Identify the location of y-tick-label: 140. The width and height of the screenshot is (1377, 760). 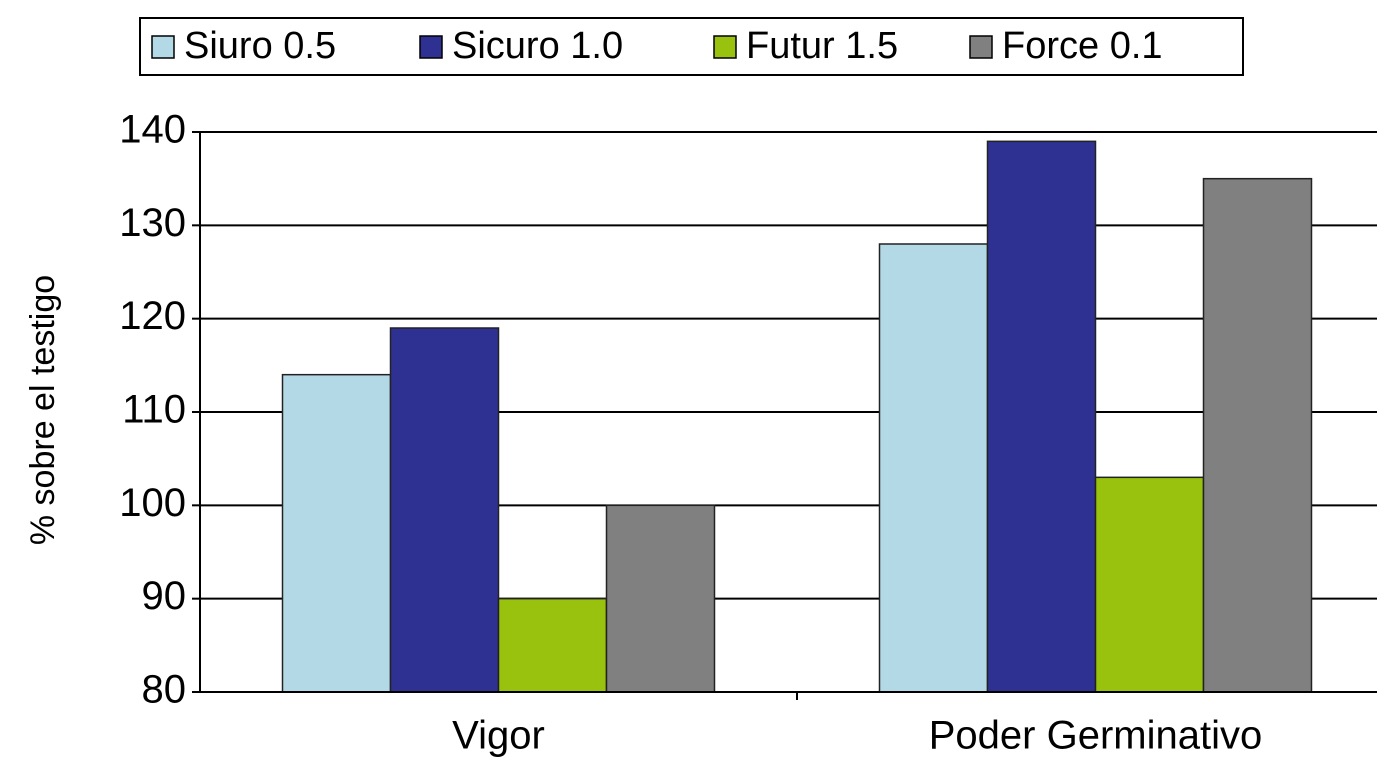
(152, 130).